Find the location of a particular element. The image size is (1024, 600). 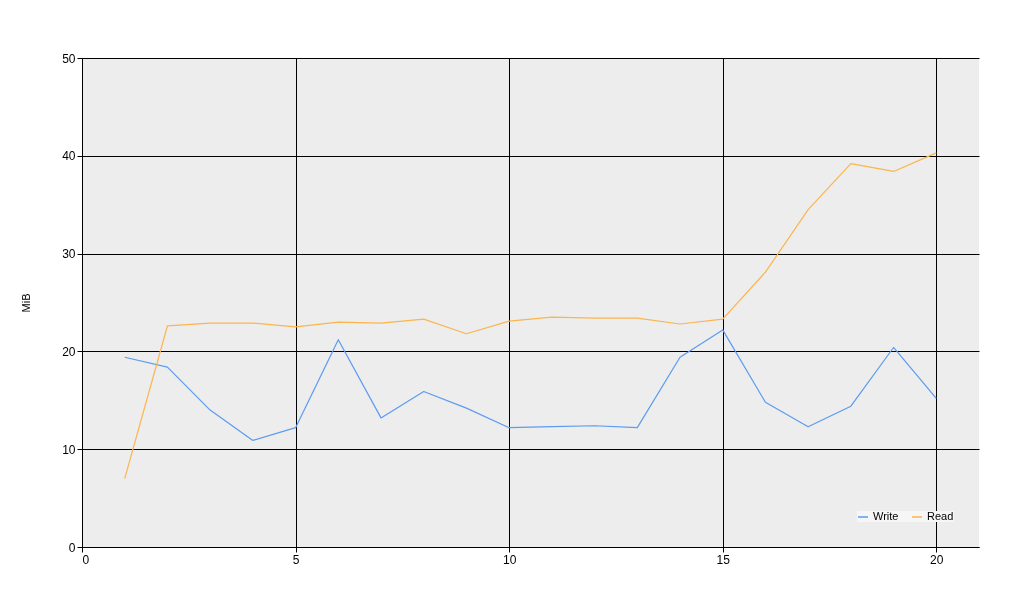

y-tick-label: 30 is located at coordinates (69, 254).